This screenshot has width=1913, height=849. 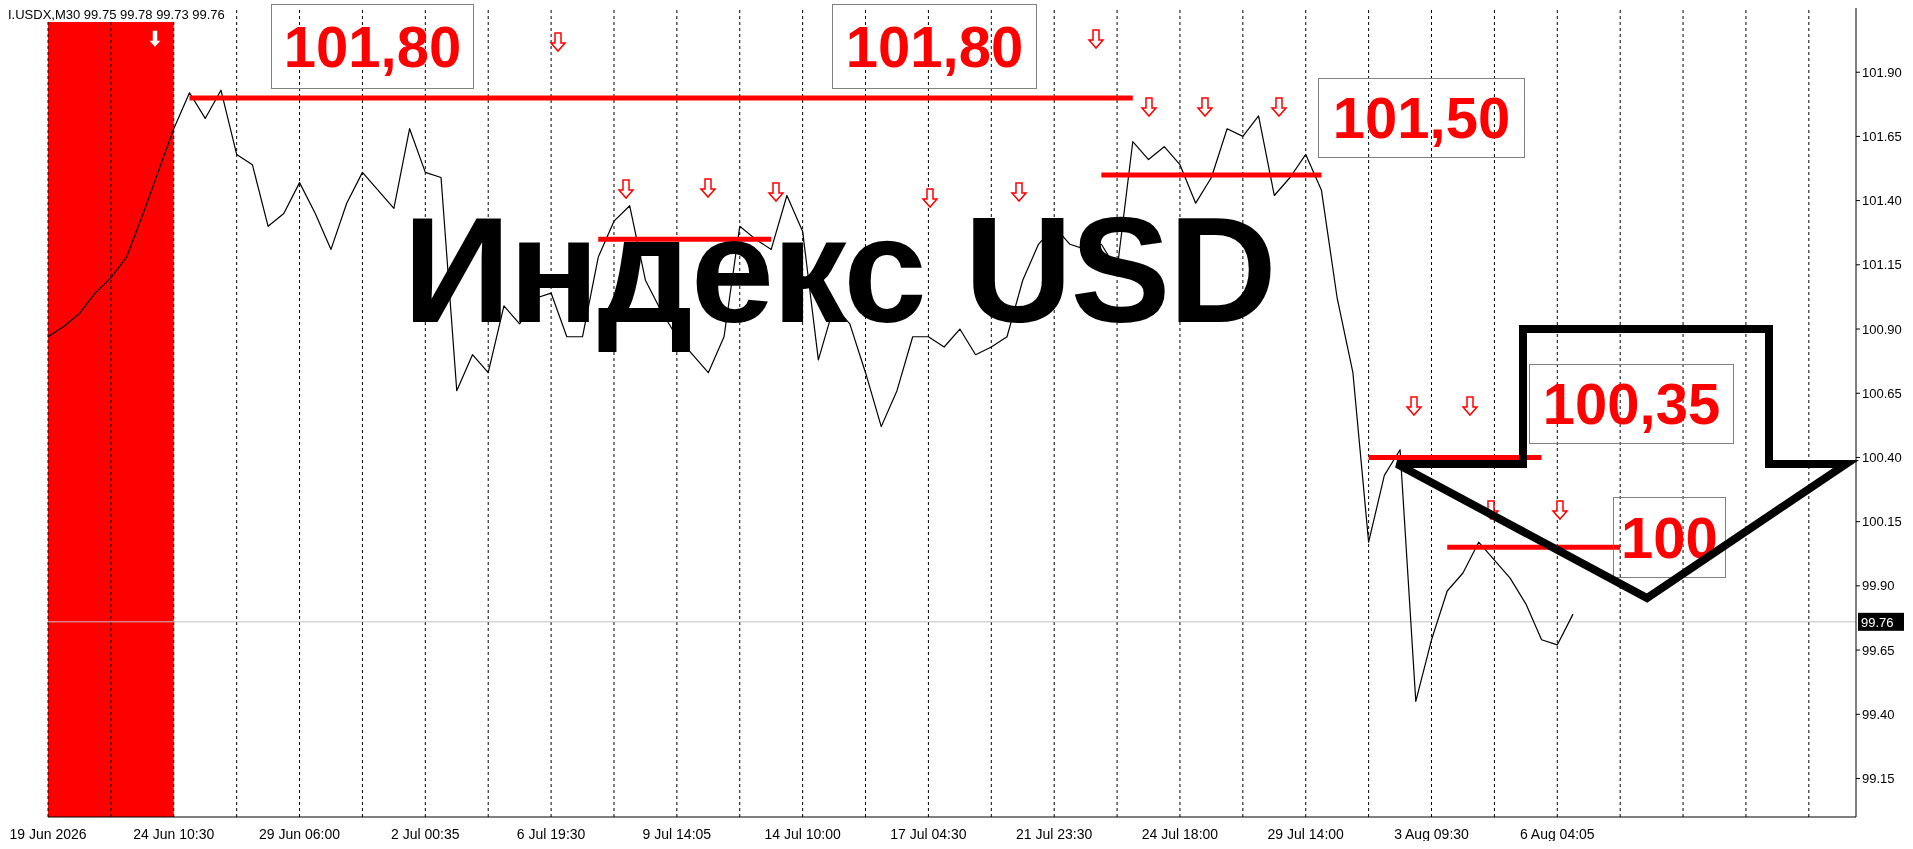 I want to click on y-tick-label: 101.90, so click(x=1882, y=72).